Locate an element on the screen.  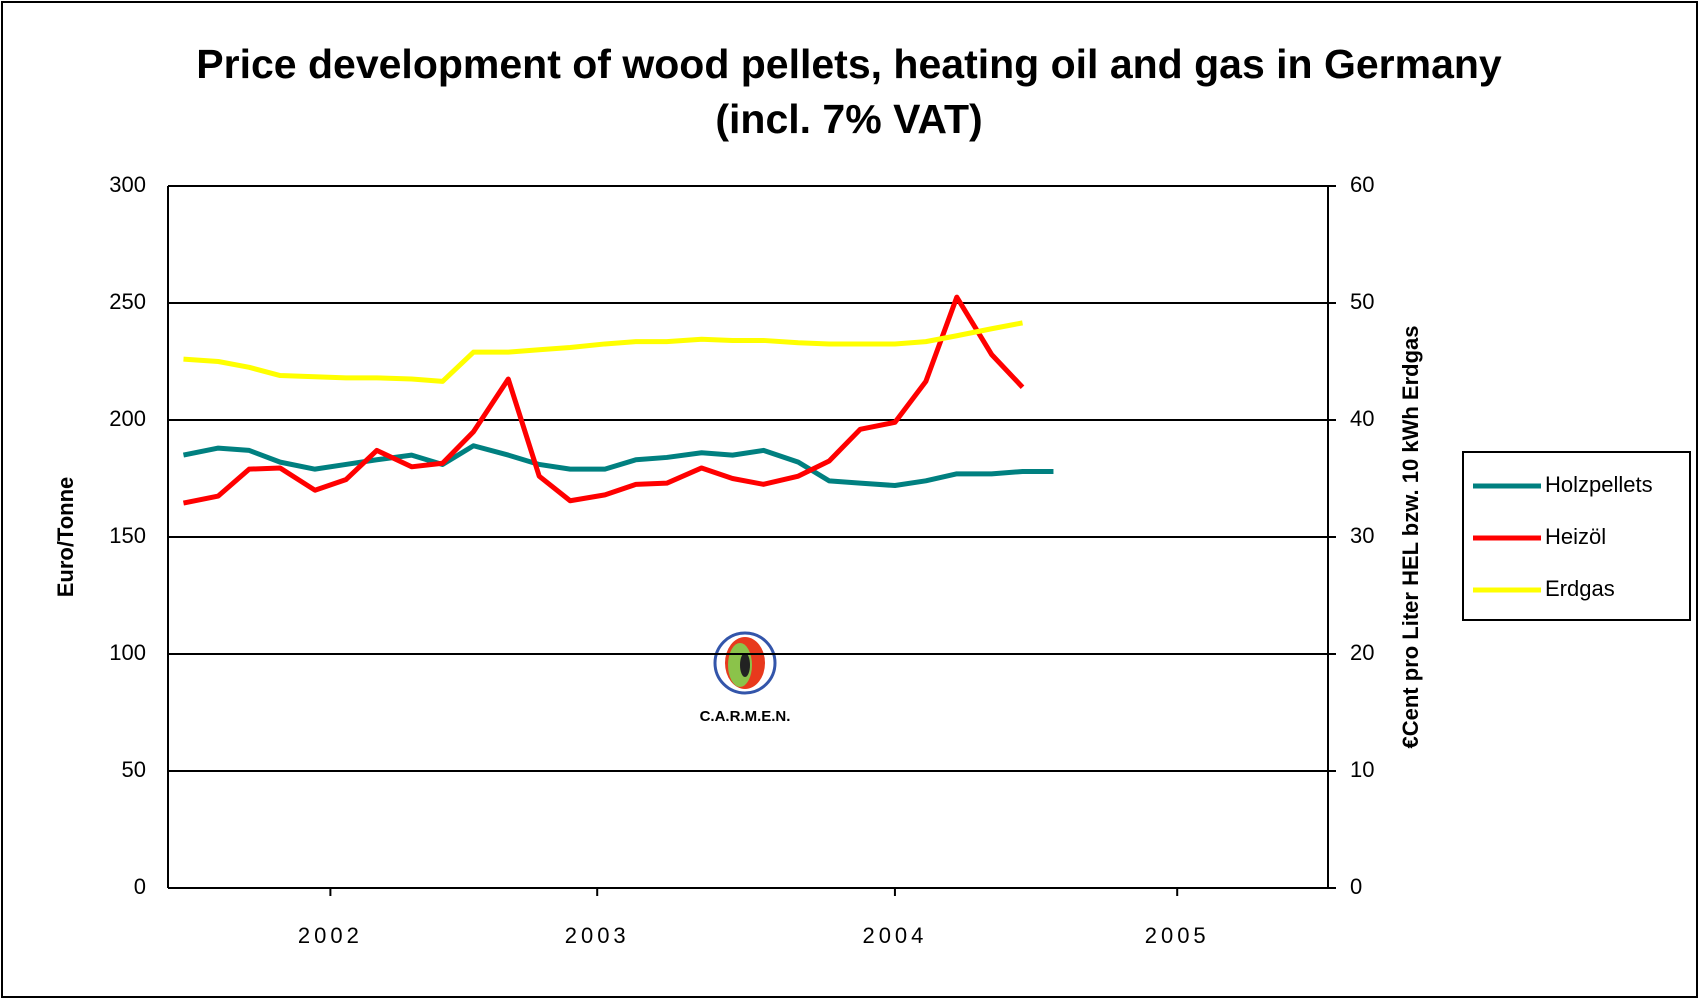
logo-core is located at coordinates (745, 665).